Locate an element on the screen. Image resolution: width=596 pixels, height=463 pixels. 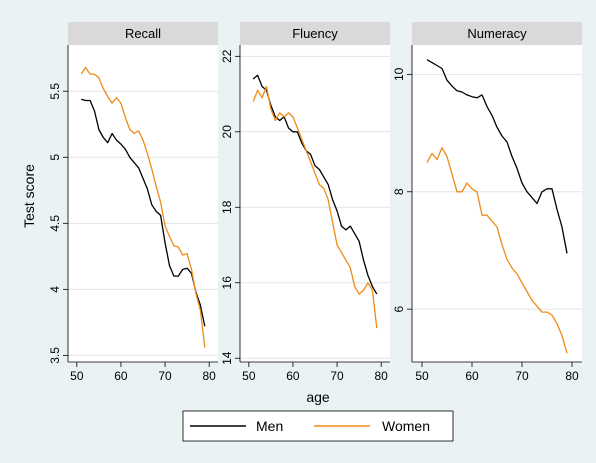
y-tick-label: 10 is located at coordinates (399, 74).